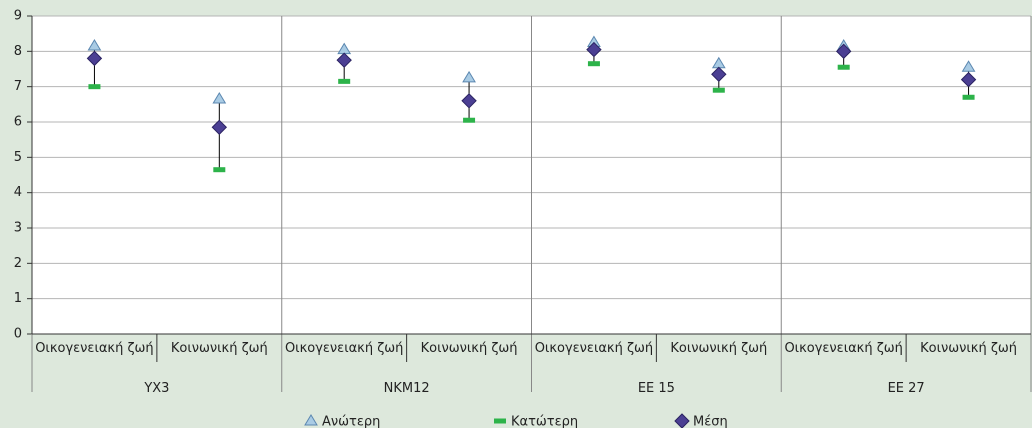  What do you see at coordinates (906, 388) in the screenshot?
I see `group-label: ΕΕ 27` at bounding box center [906, 388].